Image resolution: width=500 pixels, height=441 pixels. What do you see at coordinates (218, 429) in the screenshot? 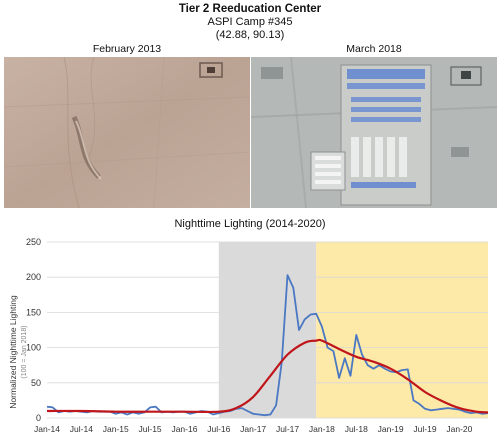
I see `x-tick-label: Jul-16` at bounding box center [218, 429].